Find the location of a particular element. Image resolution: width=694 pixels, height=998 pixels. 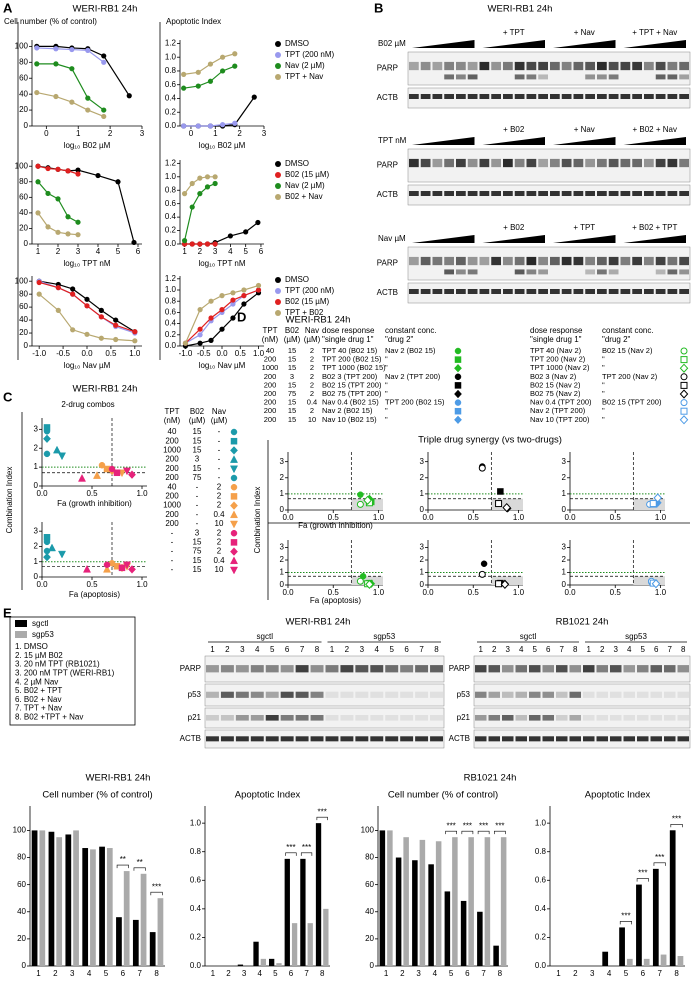

y-tick-label: 3 is located at coordinates (36, 530).